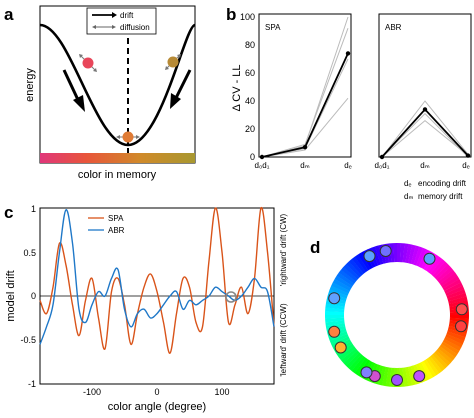 This screenshot has height=418, width=474. Describe the element at coordinates (157, 407) in the screenshot. I see `c-xlabel: color angle (degree)` at that location.